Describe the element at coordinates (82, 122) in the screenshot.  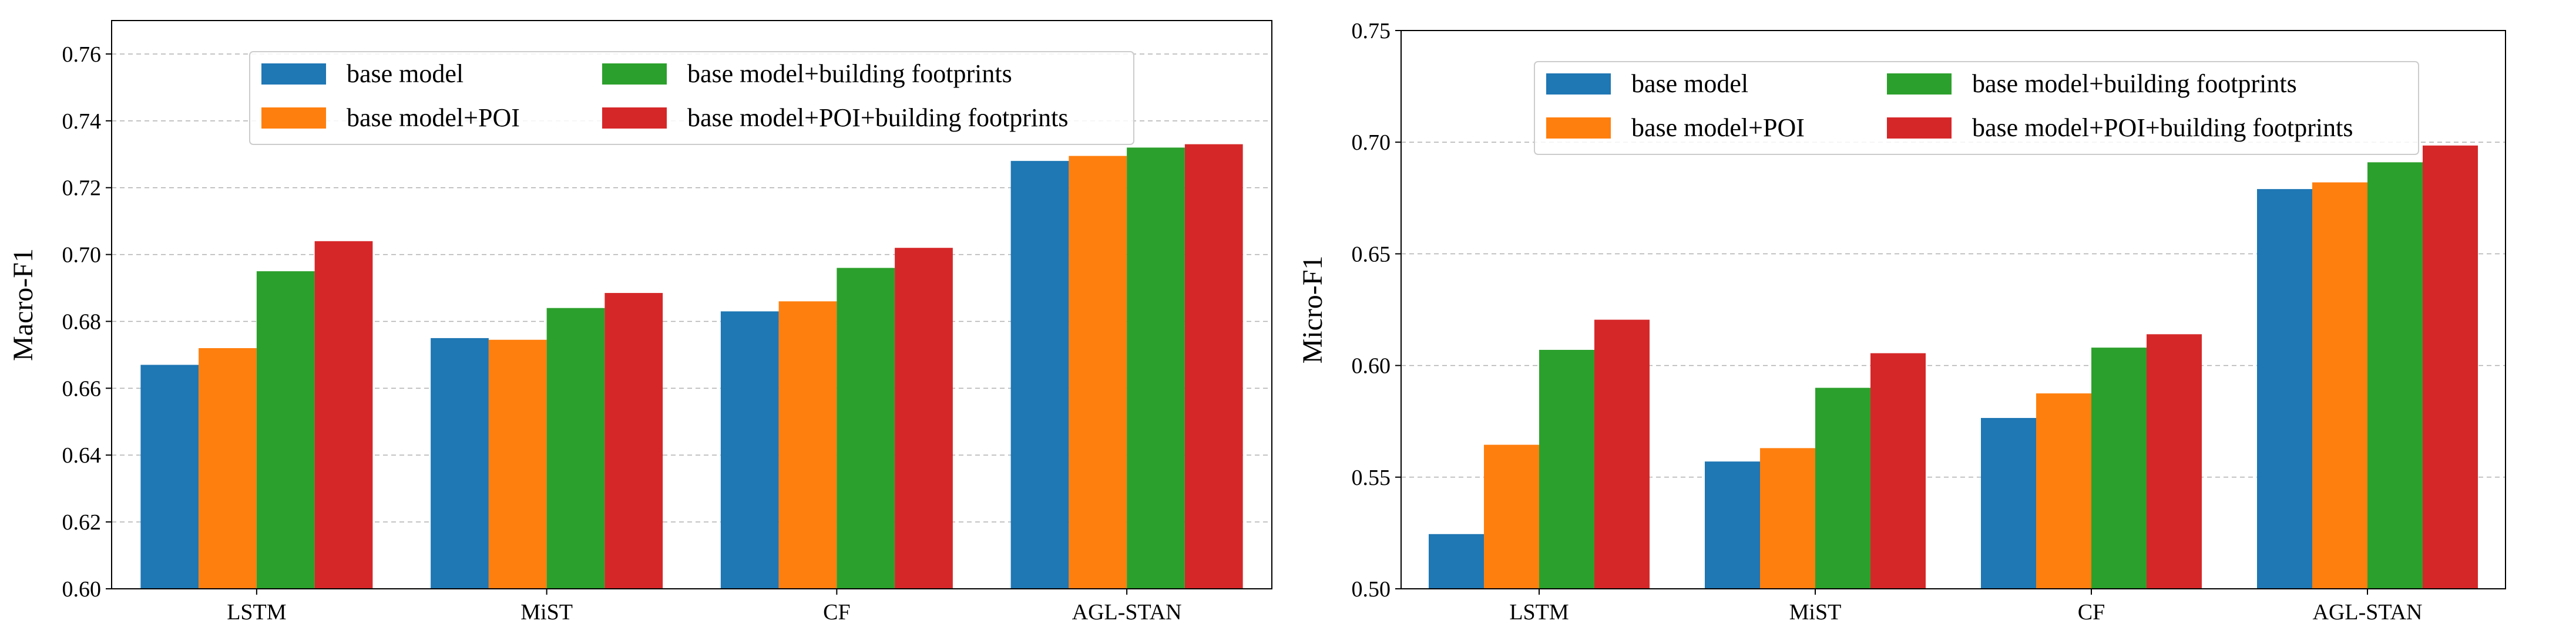
I see `y-tick-label: 0.74` at that location.